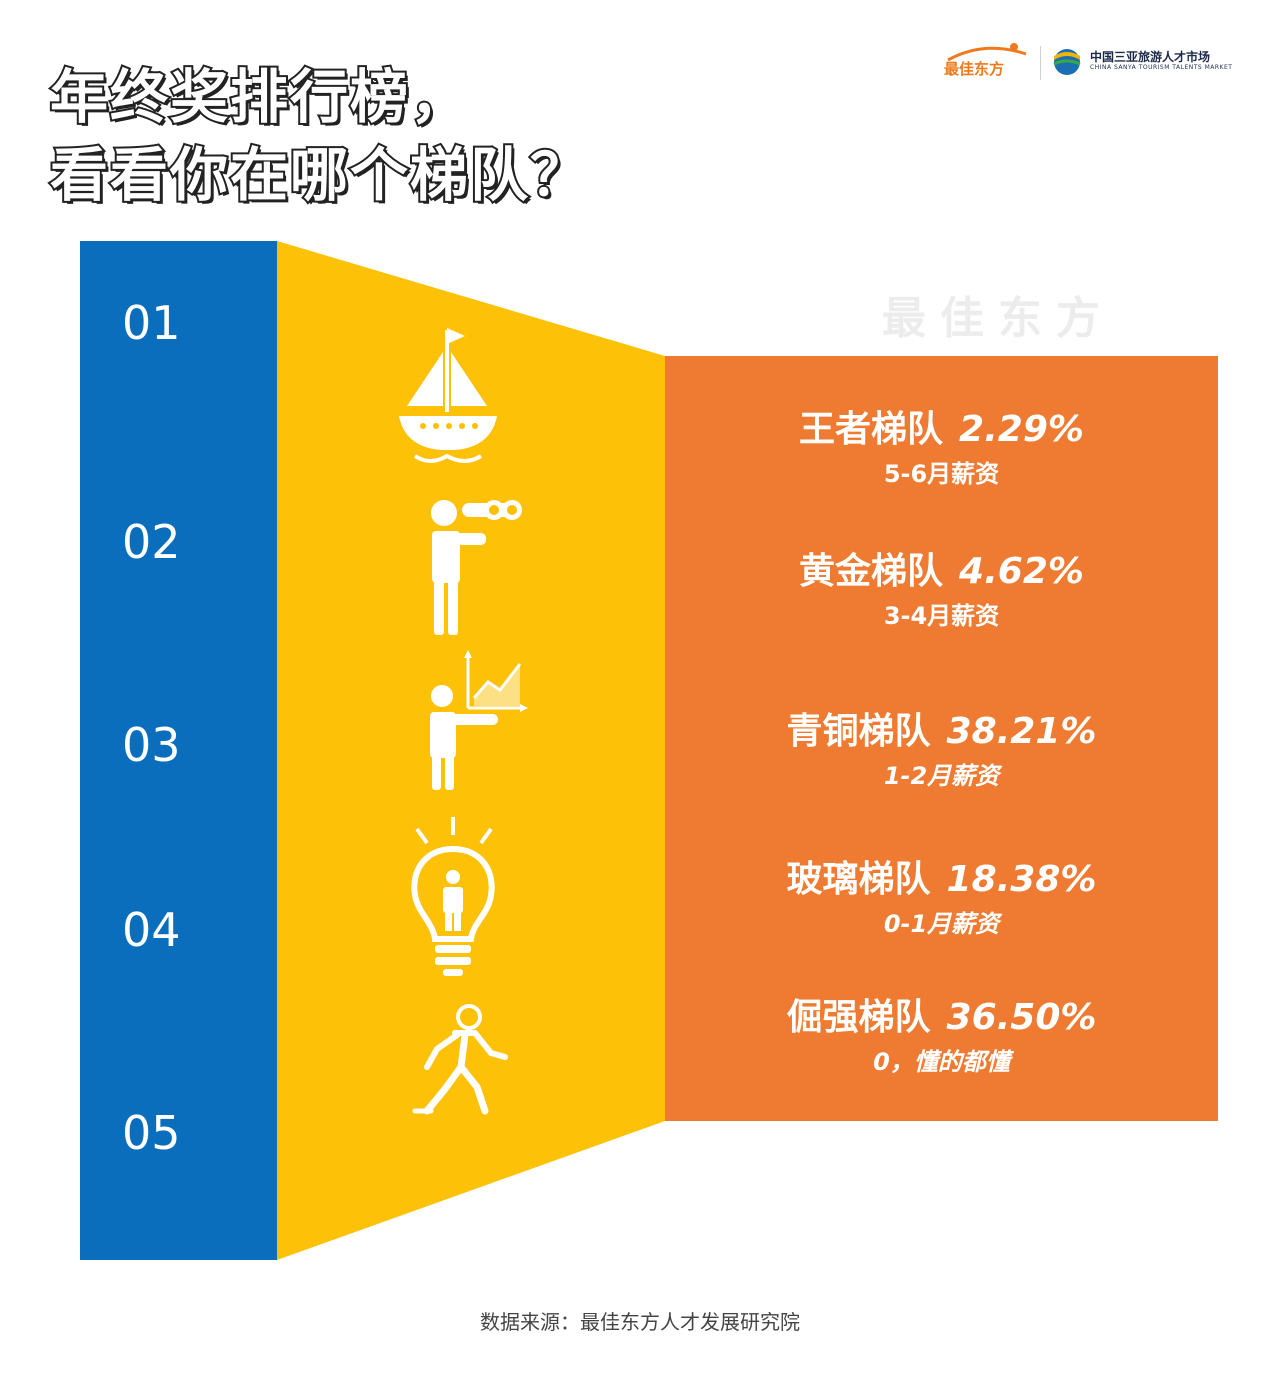 The image size is (1280, 1391). Describe the element at coordinates (871, 429) in the screenshot. I see `tier-name: 王者梯队` at that location.